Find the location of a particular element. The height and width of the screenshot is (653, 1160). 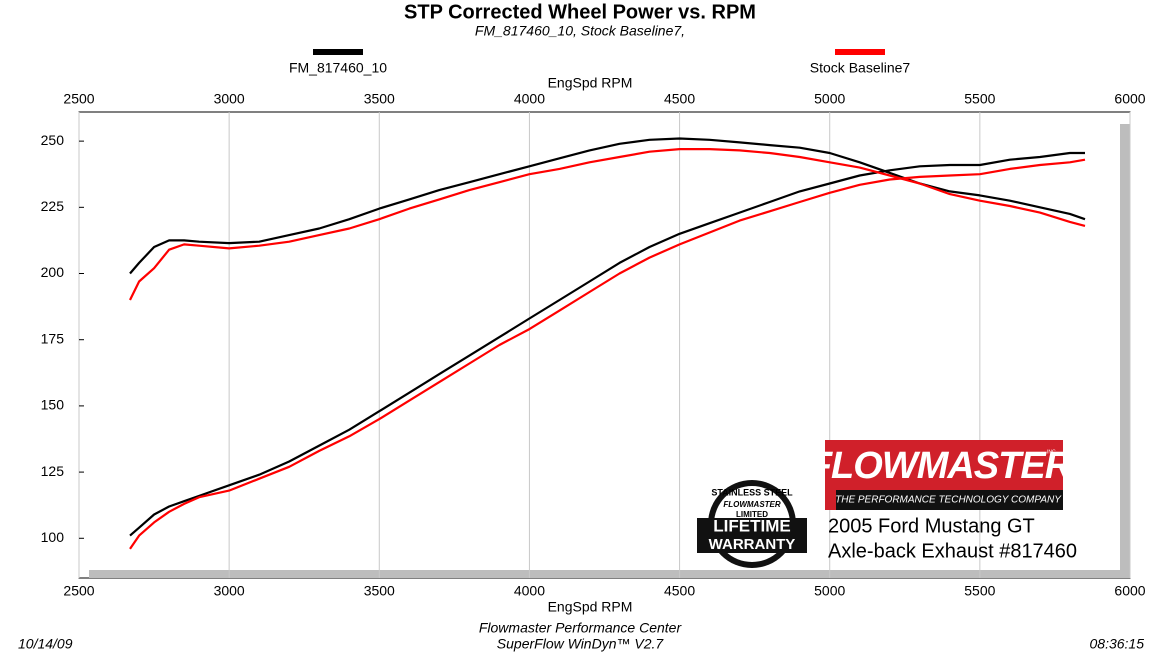

x-tick-label: 2500 is located at coordinates (78, 591).